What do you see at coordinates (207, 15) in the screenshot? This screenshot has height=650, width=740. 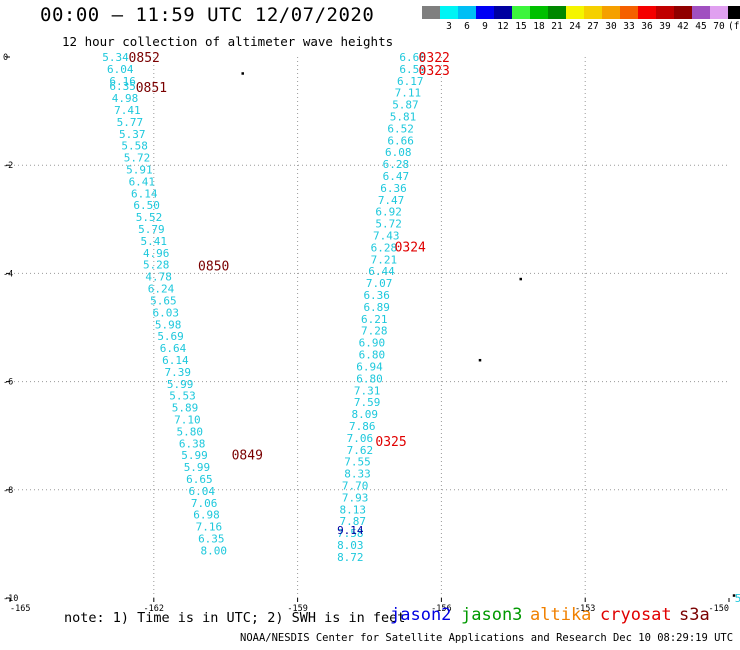 I see `page-title: 00:00 – 11:59 UTC 12/07/2020` at bounding box center [207, 15].